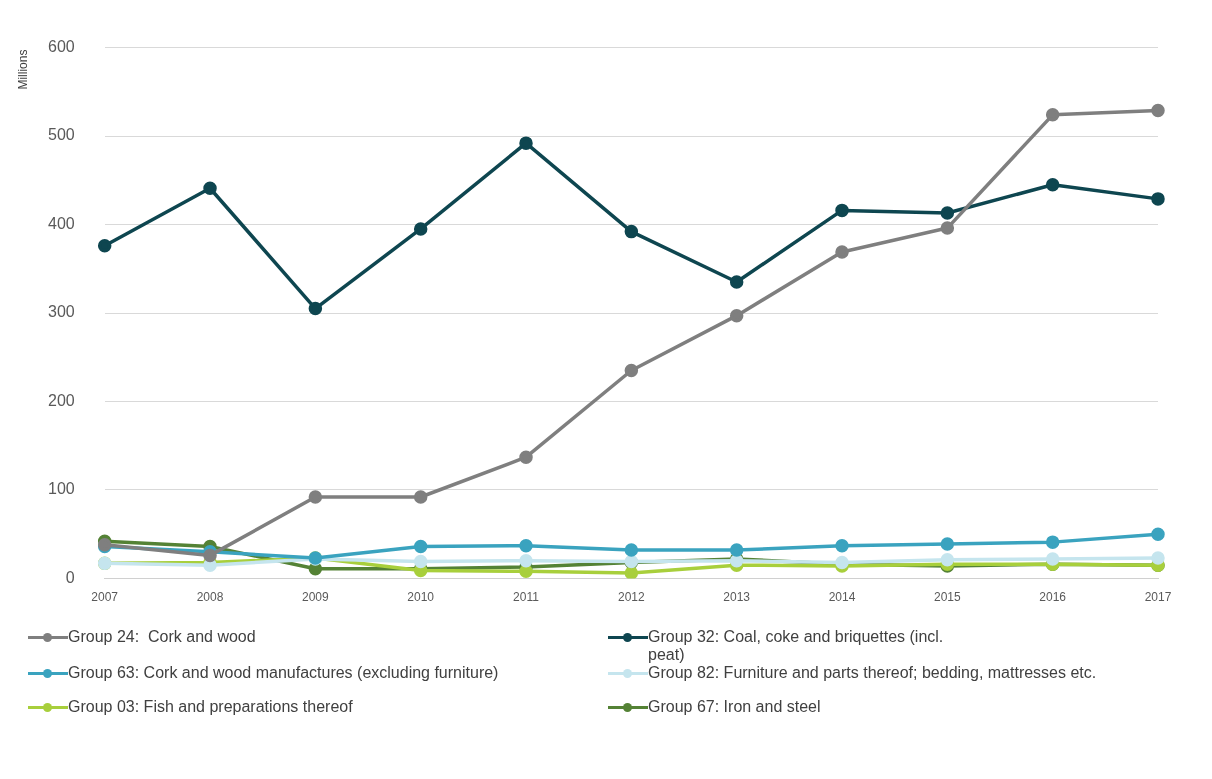 Image resolution: width=1212 pixels, height=779 pixels. What do you see at coordinates (23, 69) in the screenshot?
I see `y-axis-title: Millions` at bounding box center [23, 69].